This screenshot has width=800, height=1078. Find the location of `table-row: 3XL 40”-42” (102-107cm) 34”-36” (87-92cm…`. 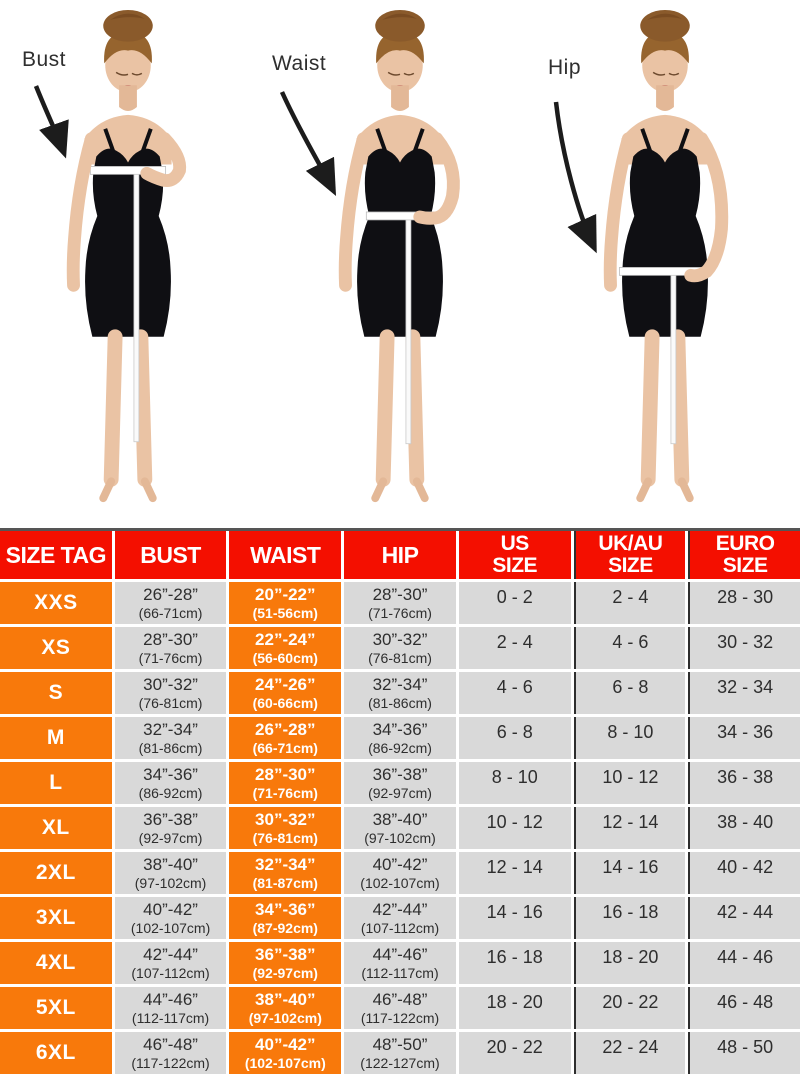

table-row: 3XL 40”-42” (102-107cm) 34”-36” (87-92cm… is located at coordinates (400, 918).